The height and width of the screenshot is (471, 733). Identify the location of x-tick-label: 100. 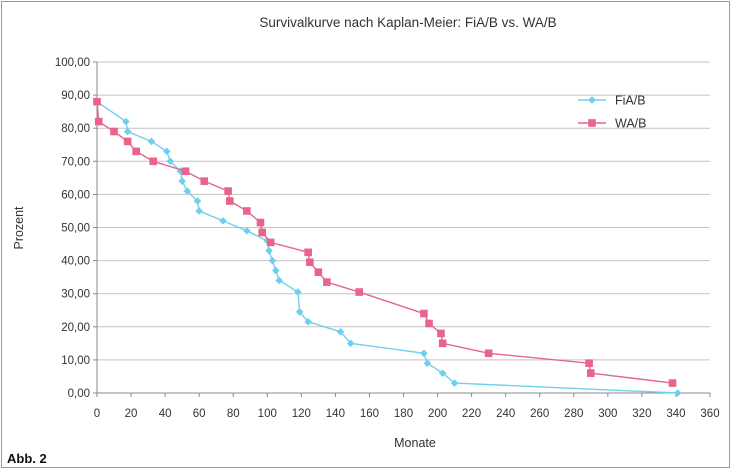
(267, 414).